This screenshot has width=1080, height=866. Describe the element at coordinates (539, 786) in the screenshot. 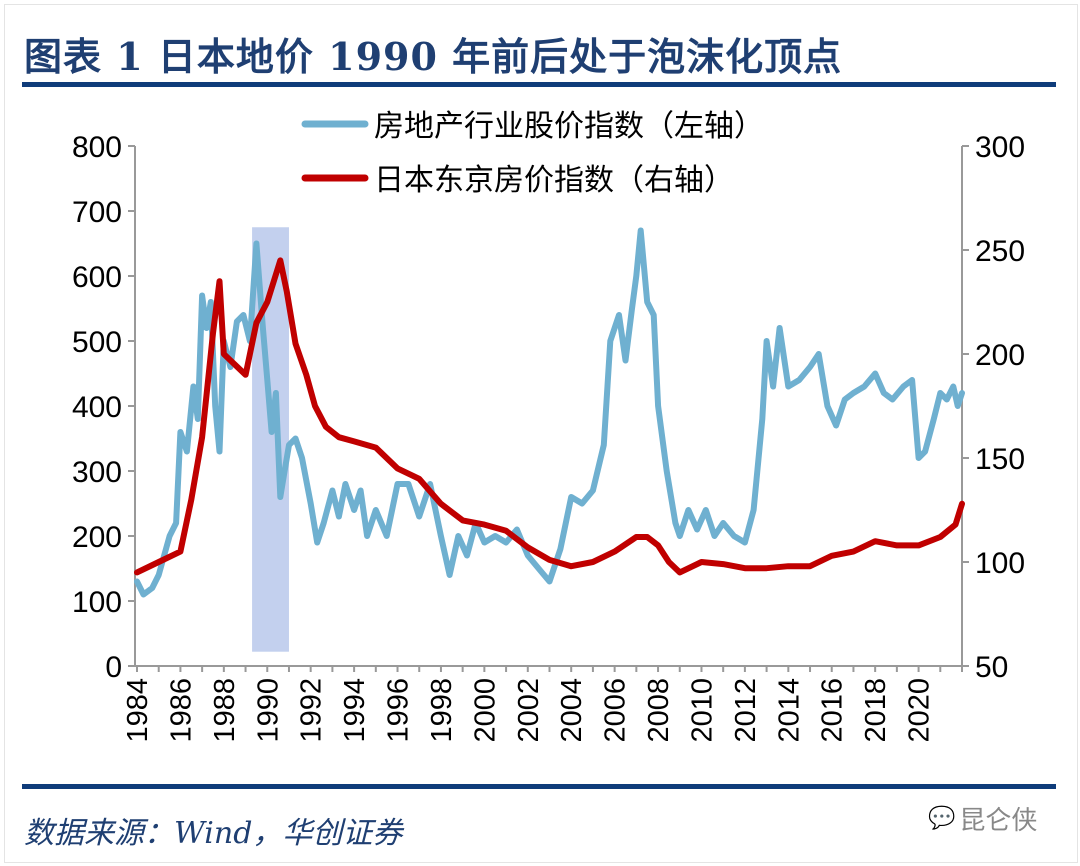

I see `footer-rule` at that location.